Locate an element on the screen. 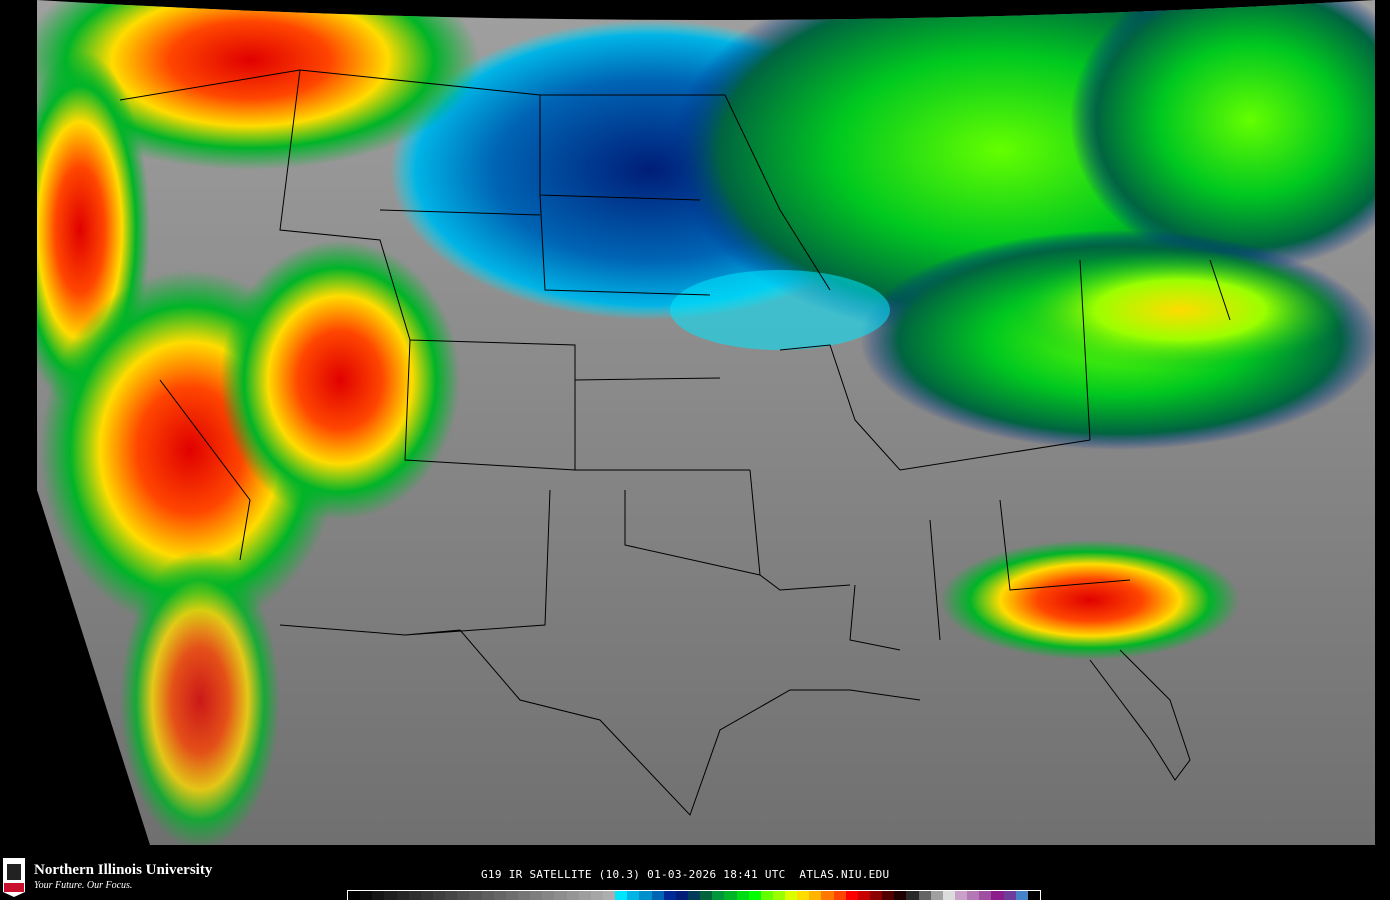 This screenshot has width=1390, height=900. temperature-colorbar is located at coordinates (694, 895).